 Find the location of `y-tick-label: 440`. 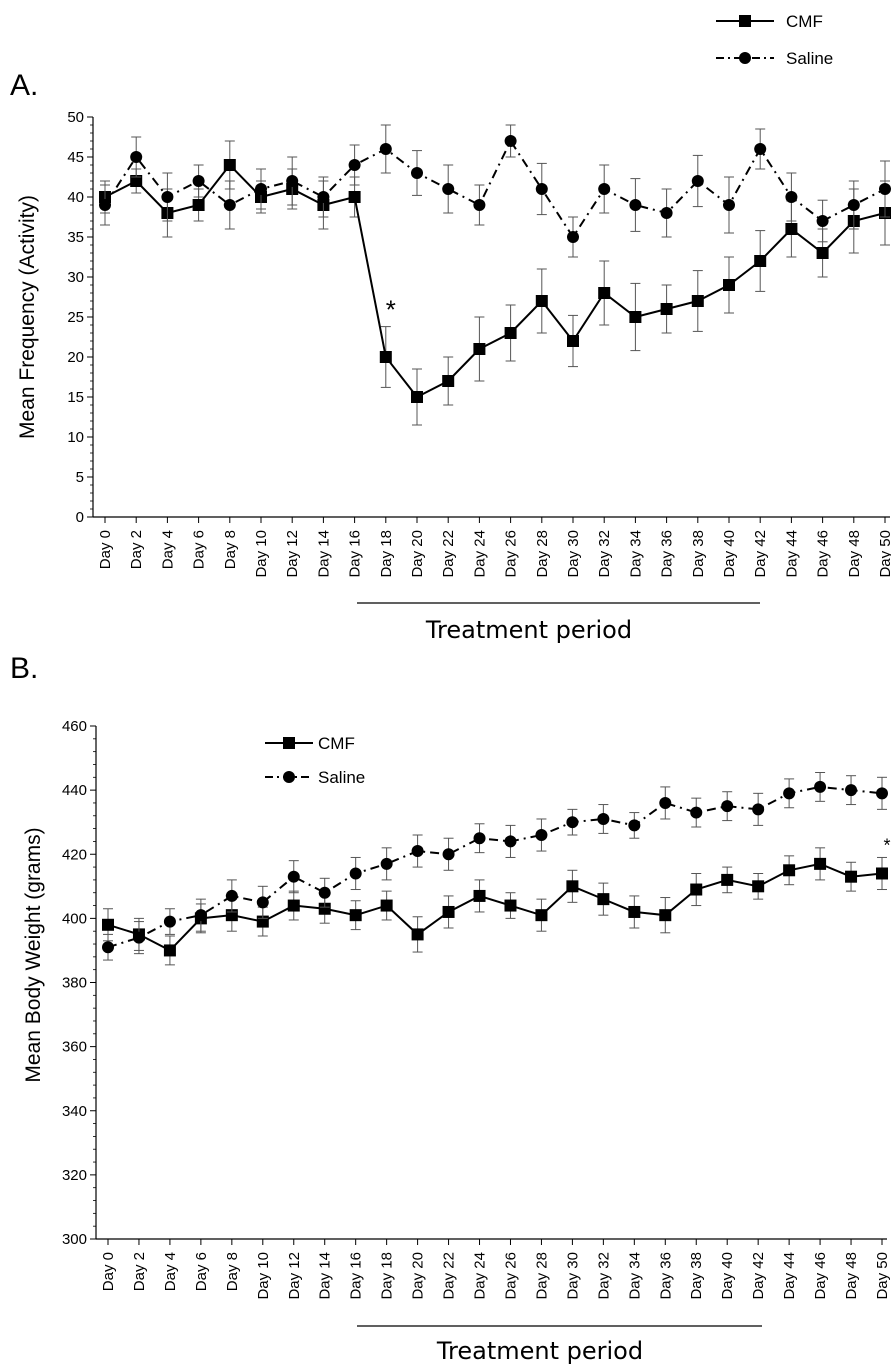

y-tick-label: 440 is located at coordinates (74, 790).